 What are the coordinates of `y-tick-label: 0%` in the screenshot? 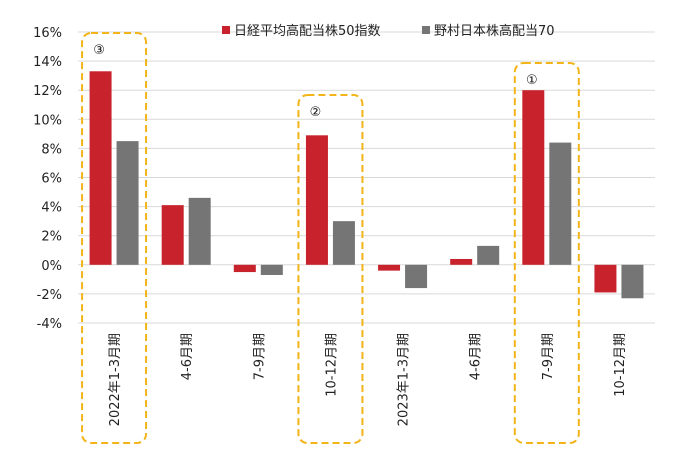 It's located at (51, 266).